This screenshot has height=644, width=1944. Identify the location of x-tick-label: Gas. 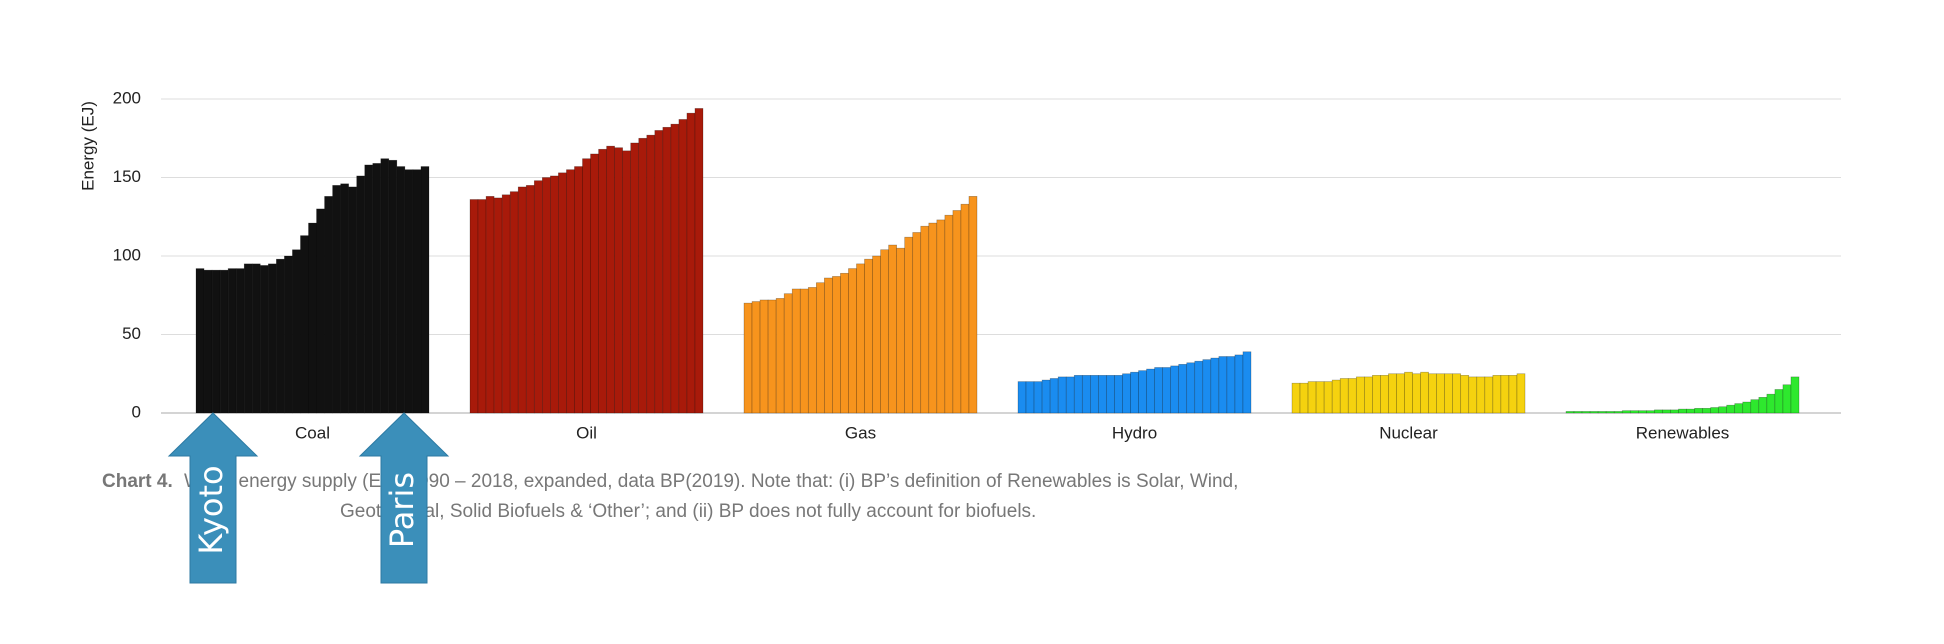
(860, 432).